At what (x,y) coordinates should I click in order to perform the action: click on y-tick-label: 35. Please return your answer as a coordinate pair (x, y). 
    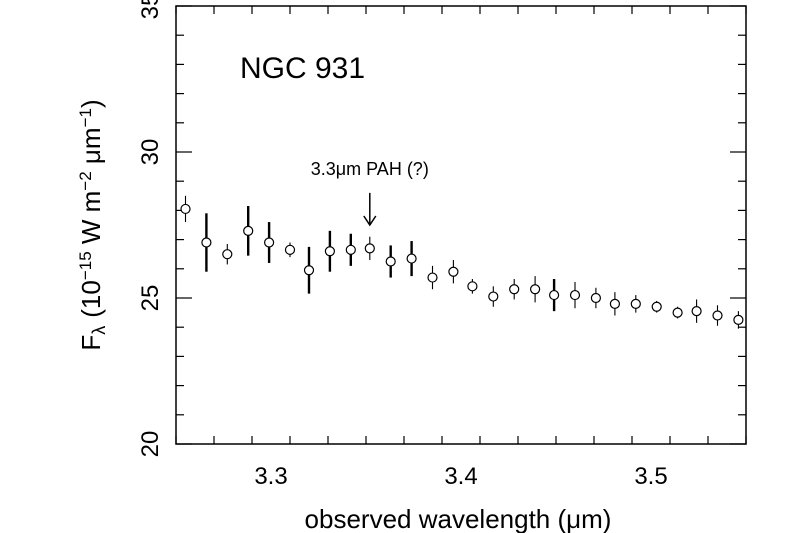
    Looking at the image, I should click on (150, 9).